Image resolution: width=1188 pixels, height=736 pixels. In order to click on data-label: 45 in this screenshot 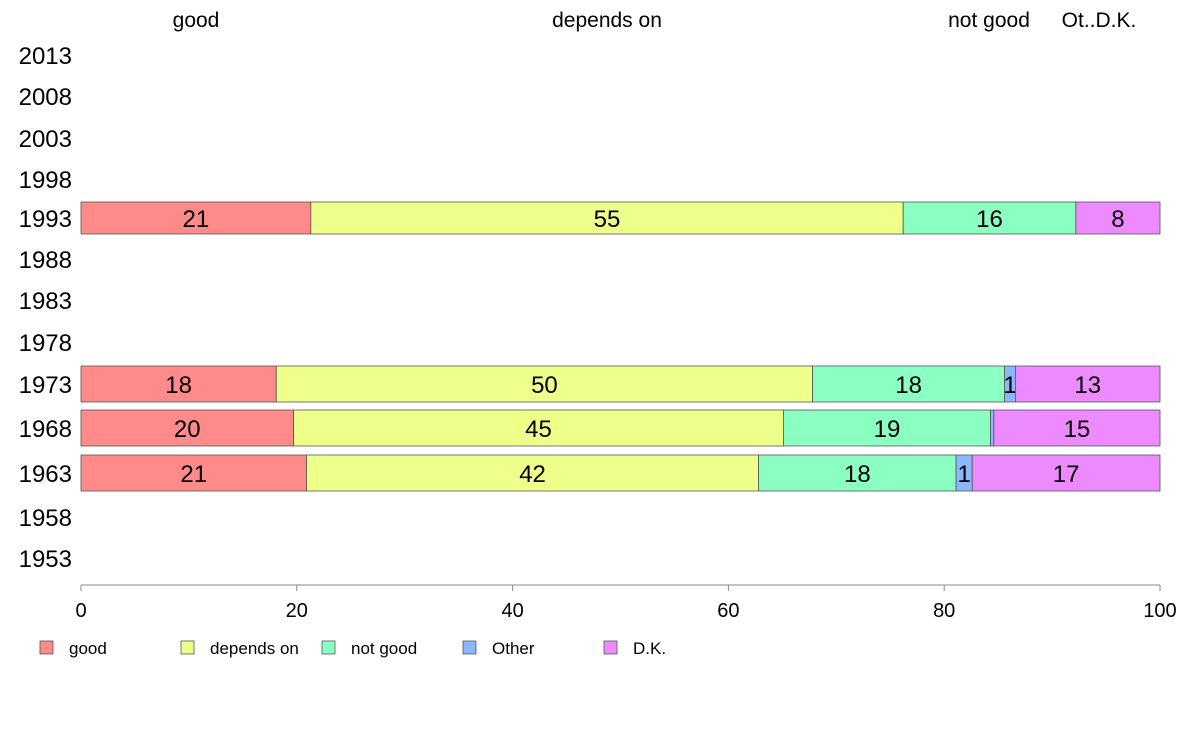, I will do `click(538, 429)`.